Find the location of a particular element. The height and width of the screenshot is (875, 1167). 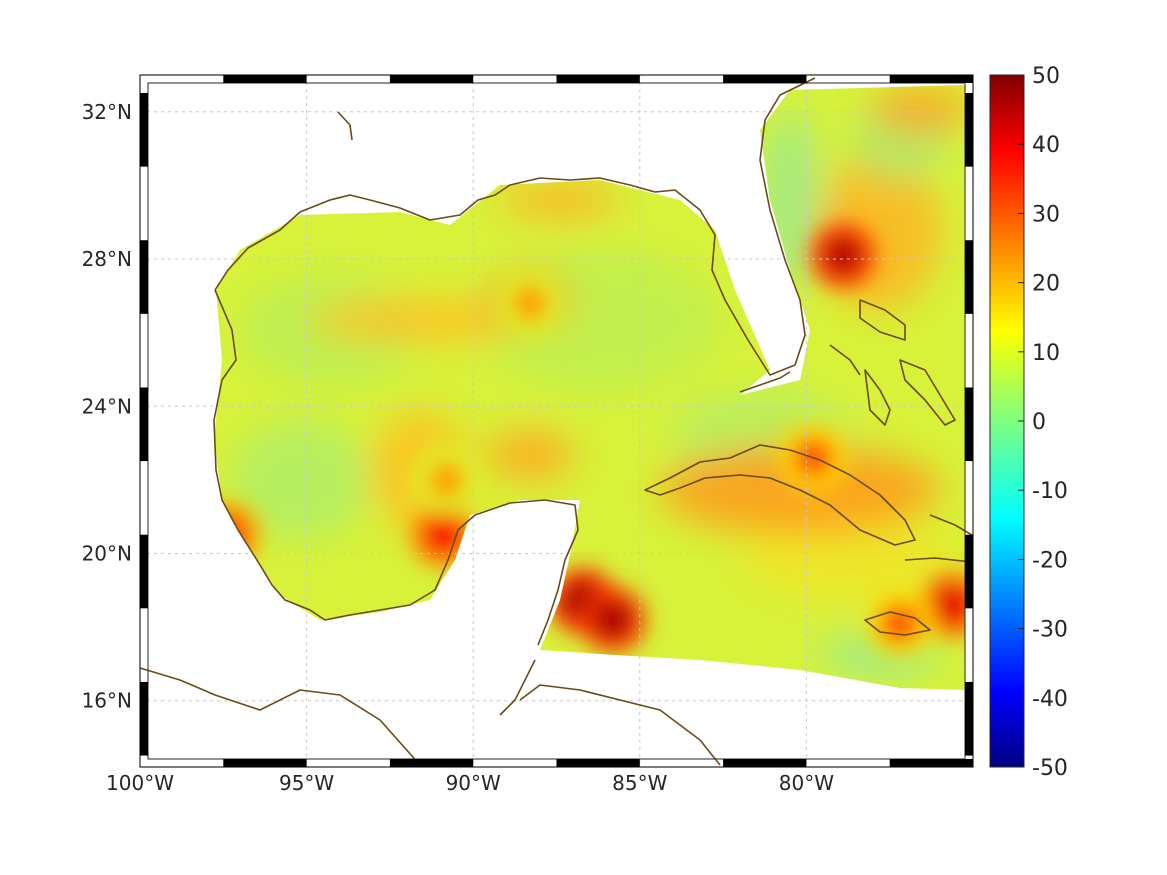

colorbar-tick-label: 20 is located at coordinates (1046, 284).